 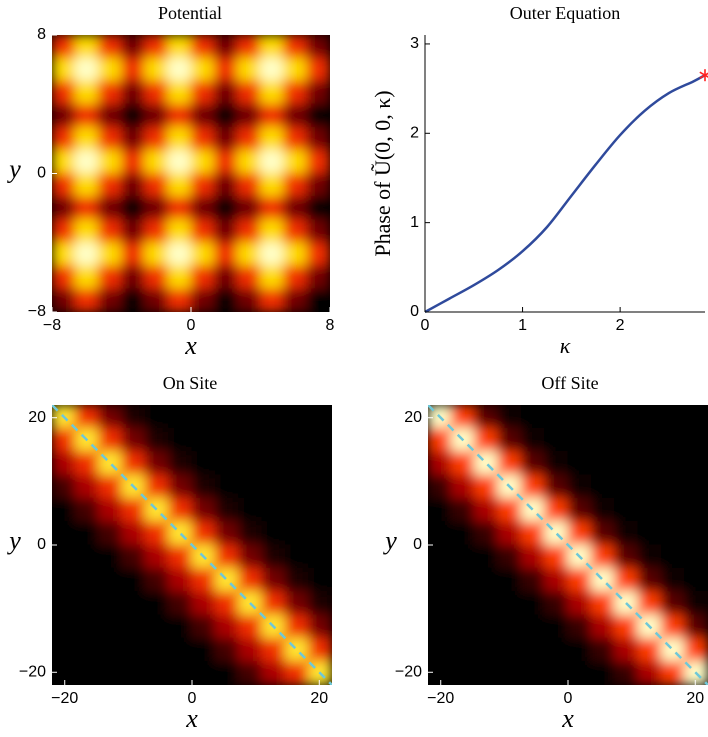 I want to click on heatmap, so click(x=191, y=173).